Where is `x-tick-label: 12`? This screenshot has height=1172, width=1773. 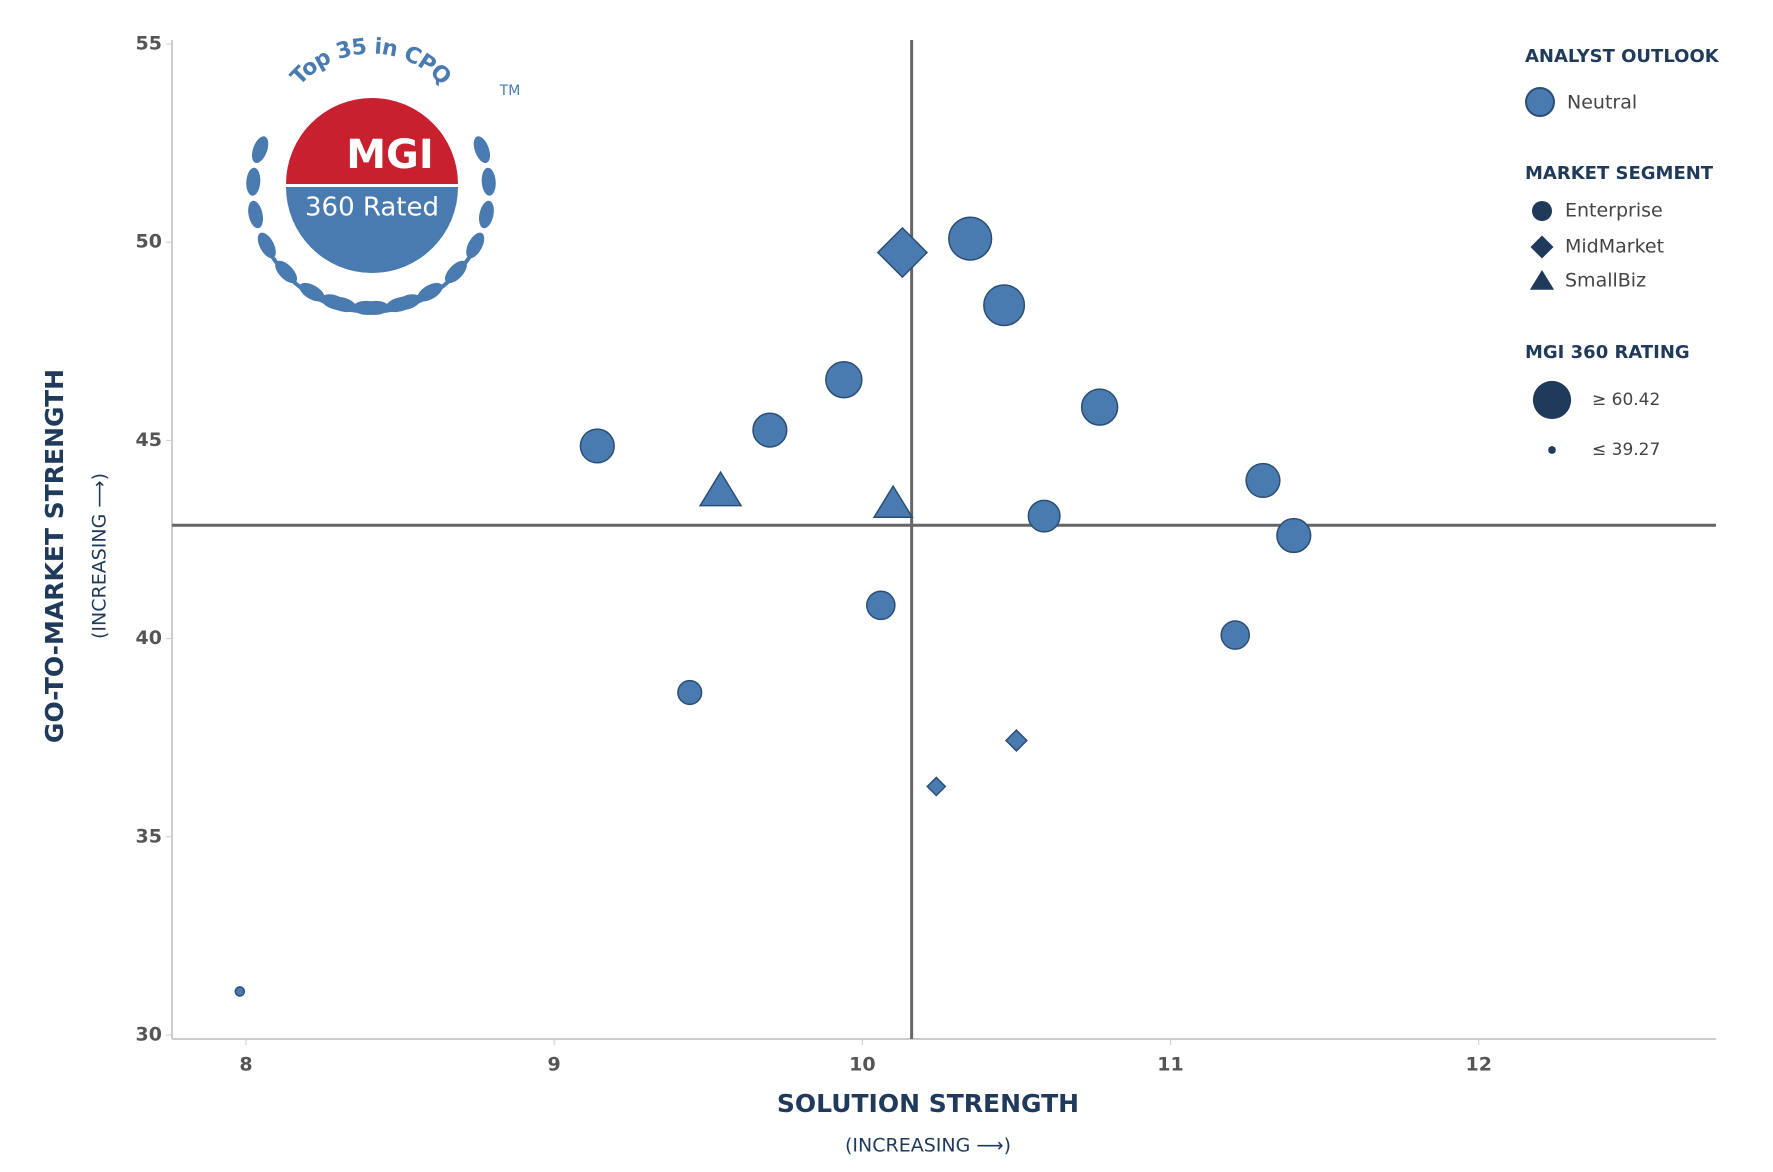
x-tick-label: 12 is located at coordinates (1478, 1065).